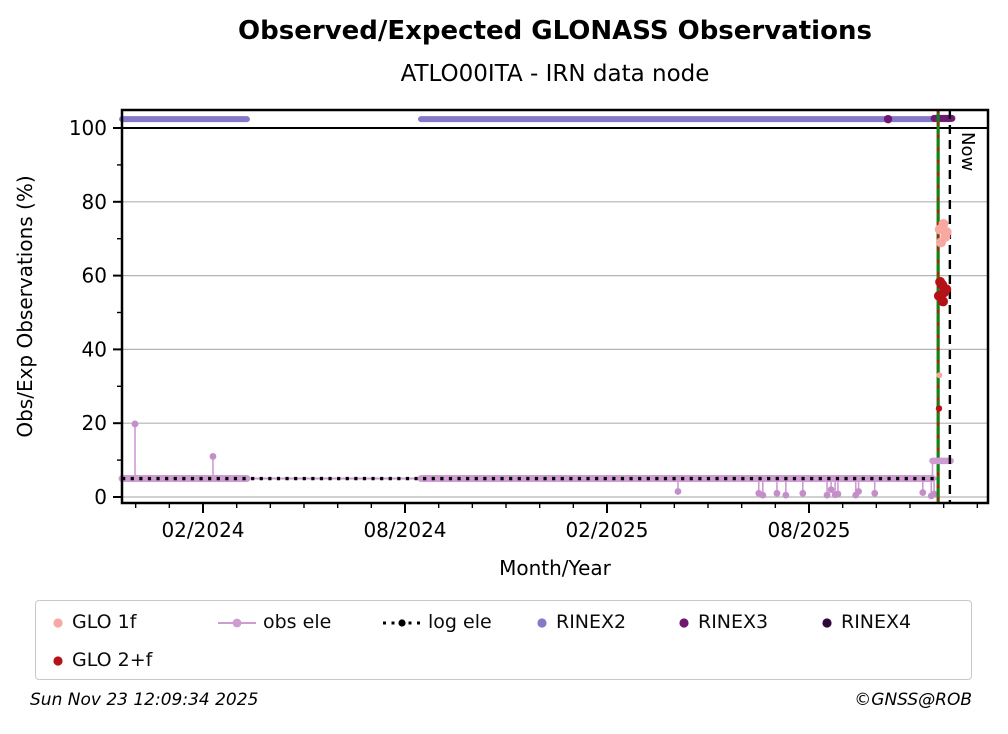 Image resolution: width=1008 pixels, height=734 pixels. I want to click on legend-item-glo-1f: GLO 1f, so click(92, 622).